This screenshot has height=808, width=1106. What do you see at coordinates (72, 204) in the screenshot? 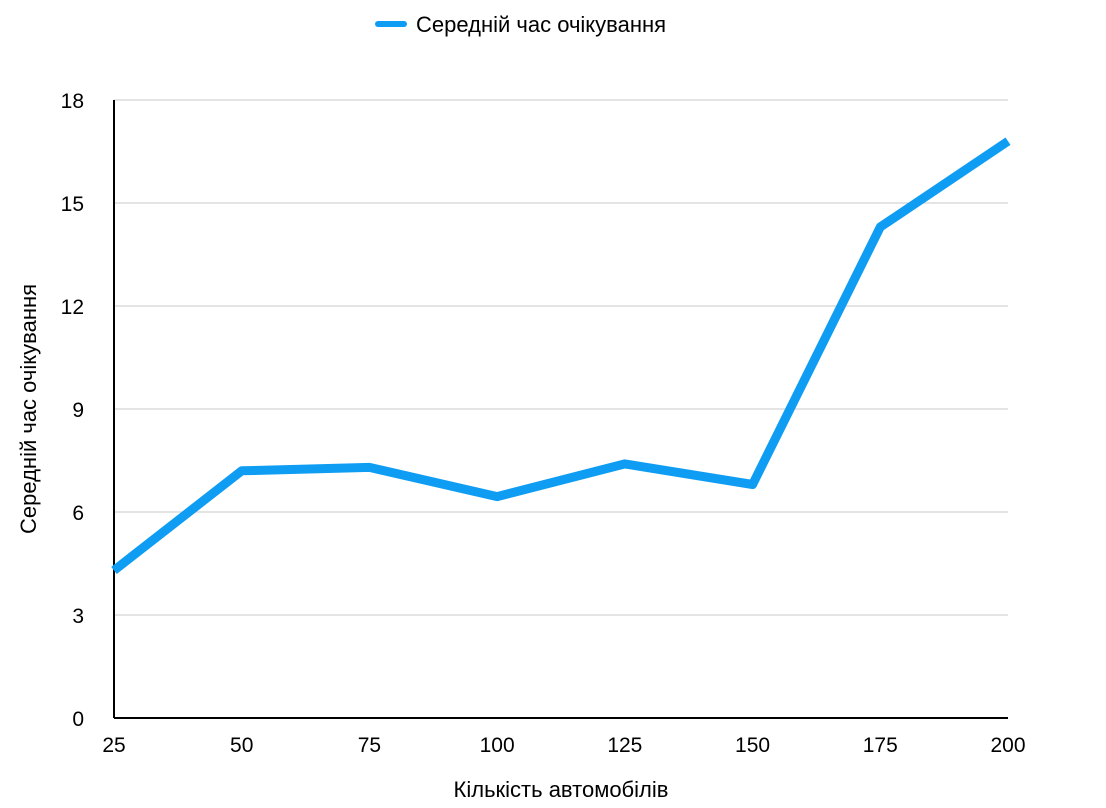
I see `y-tick-label: 15` at bounding box center [72, 204].